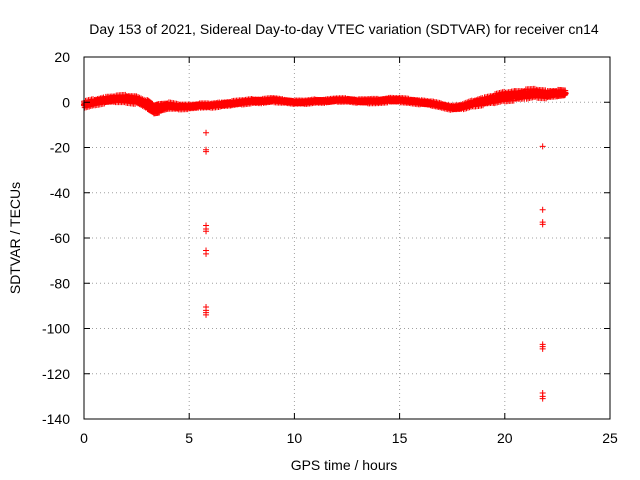 The width and height of the screenshot is (640, 480). What do you see at coordinates (60, 148) in the screenshot?
I see `y-tick-label: -20` at bounding box center [60, 148].